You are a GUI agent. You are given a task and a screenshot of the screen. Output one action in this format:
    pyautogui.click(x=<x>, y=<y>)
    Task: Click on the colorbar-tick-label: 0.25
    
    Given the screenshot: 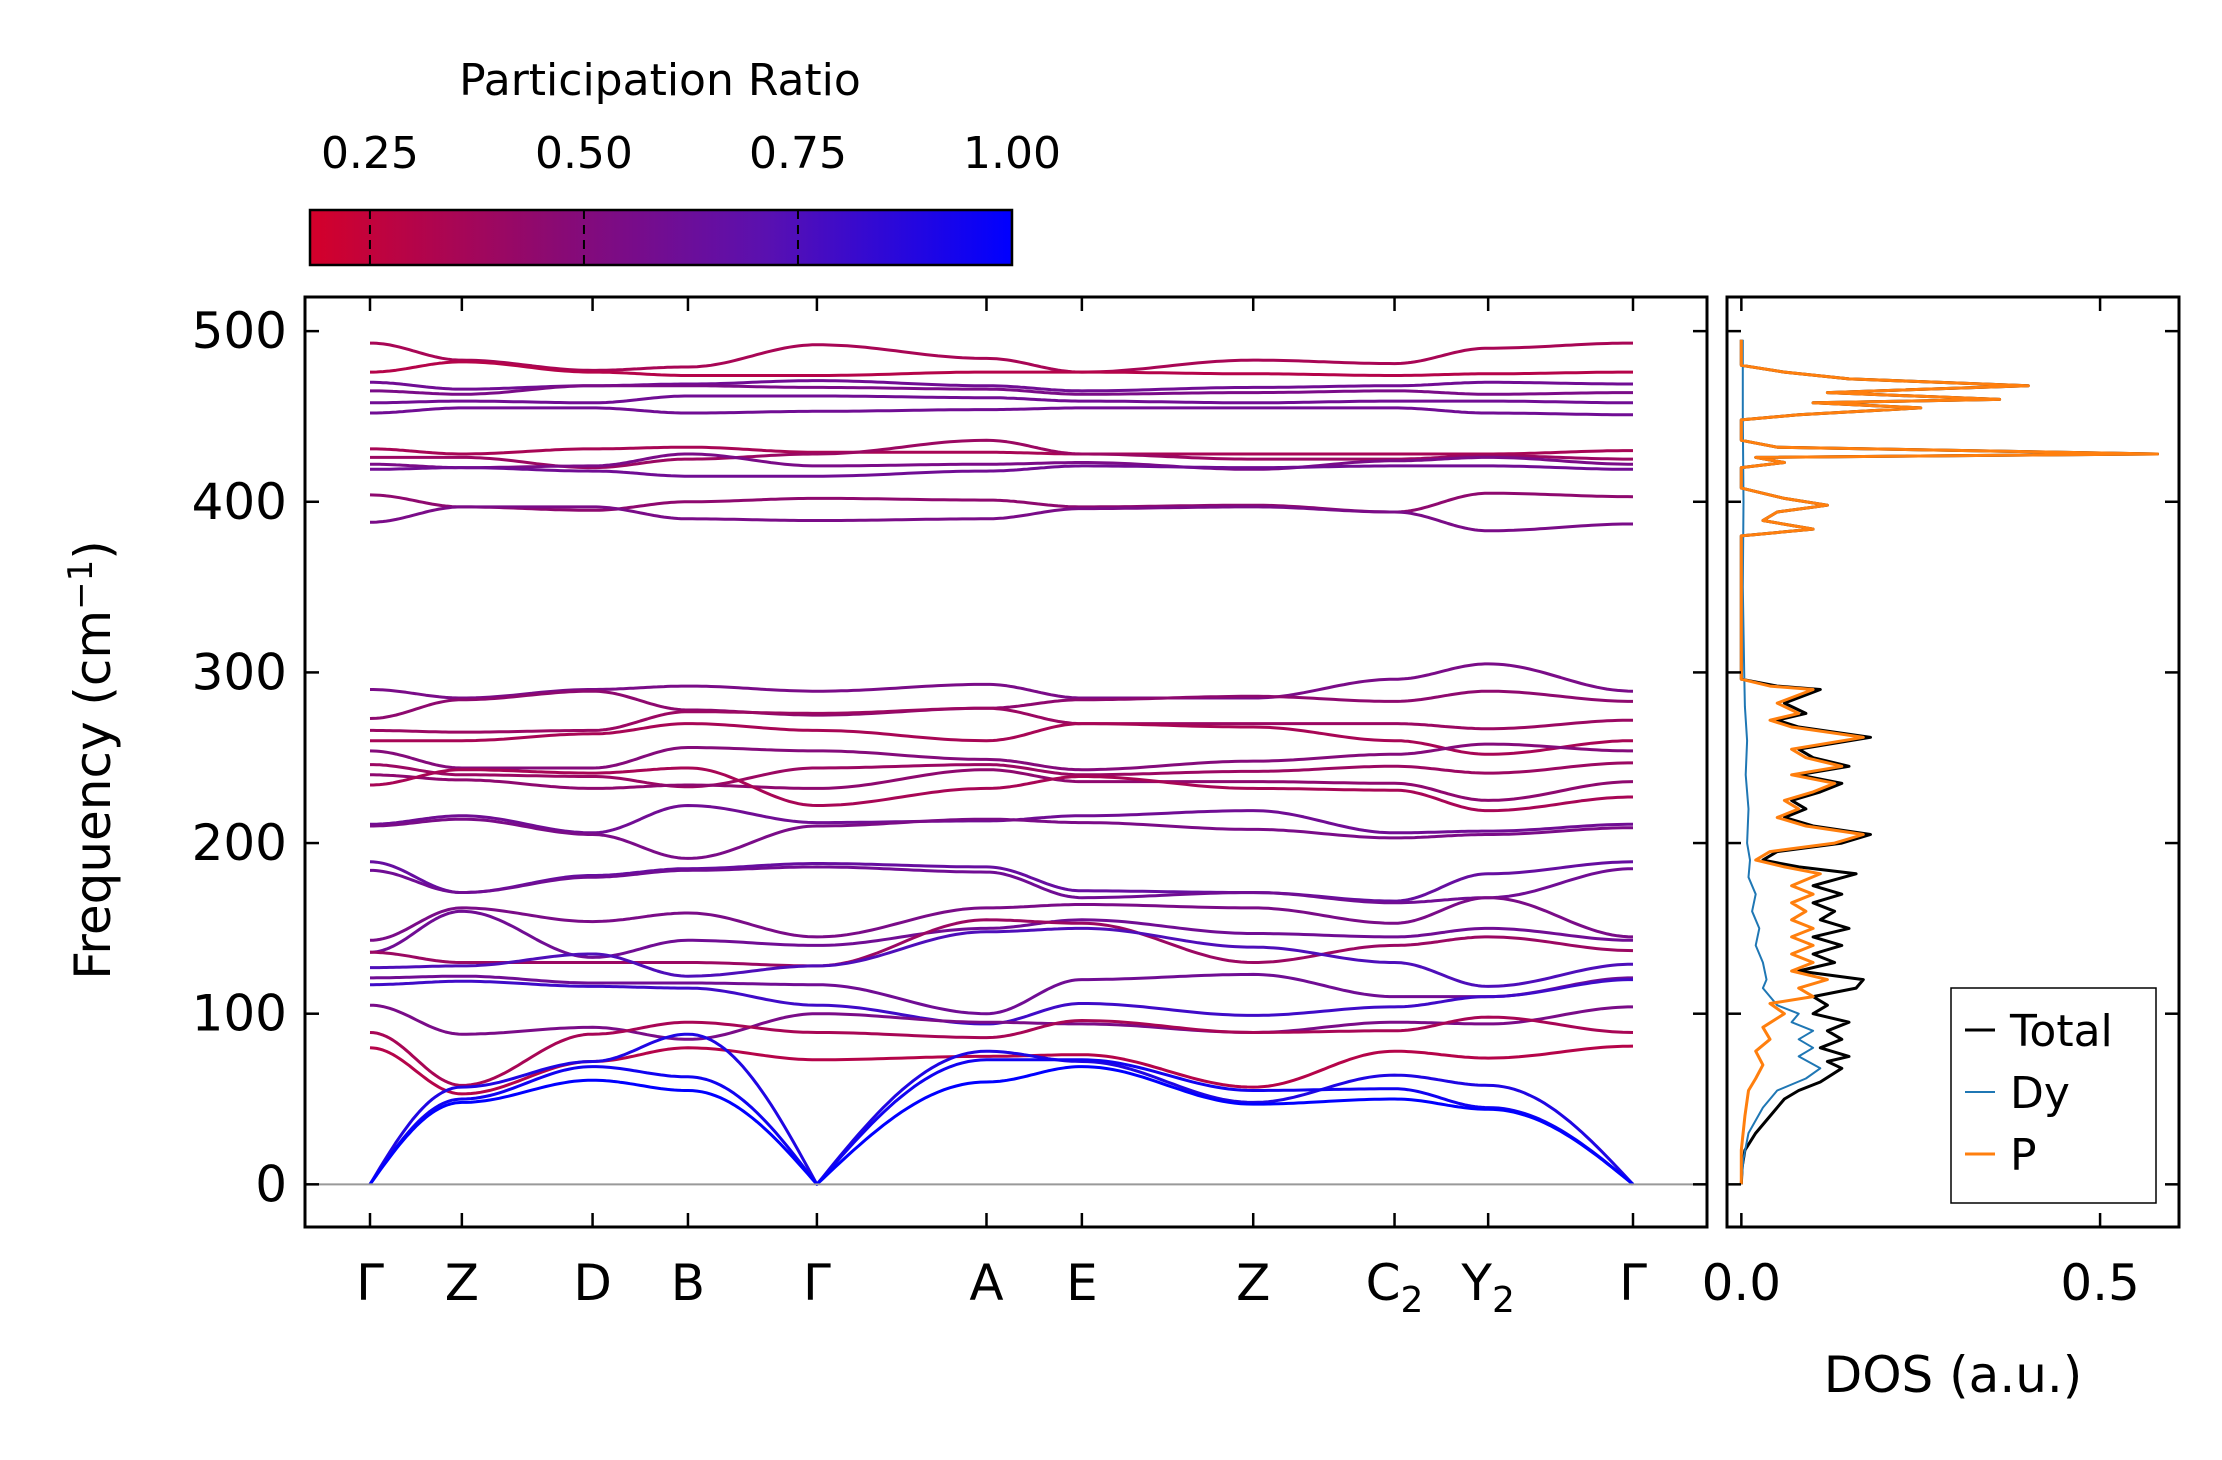 What is the action you would take?
    pyautogui.click(x=370, y=153)
    